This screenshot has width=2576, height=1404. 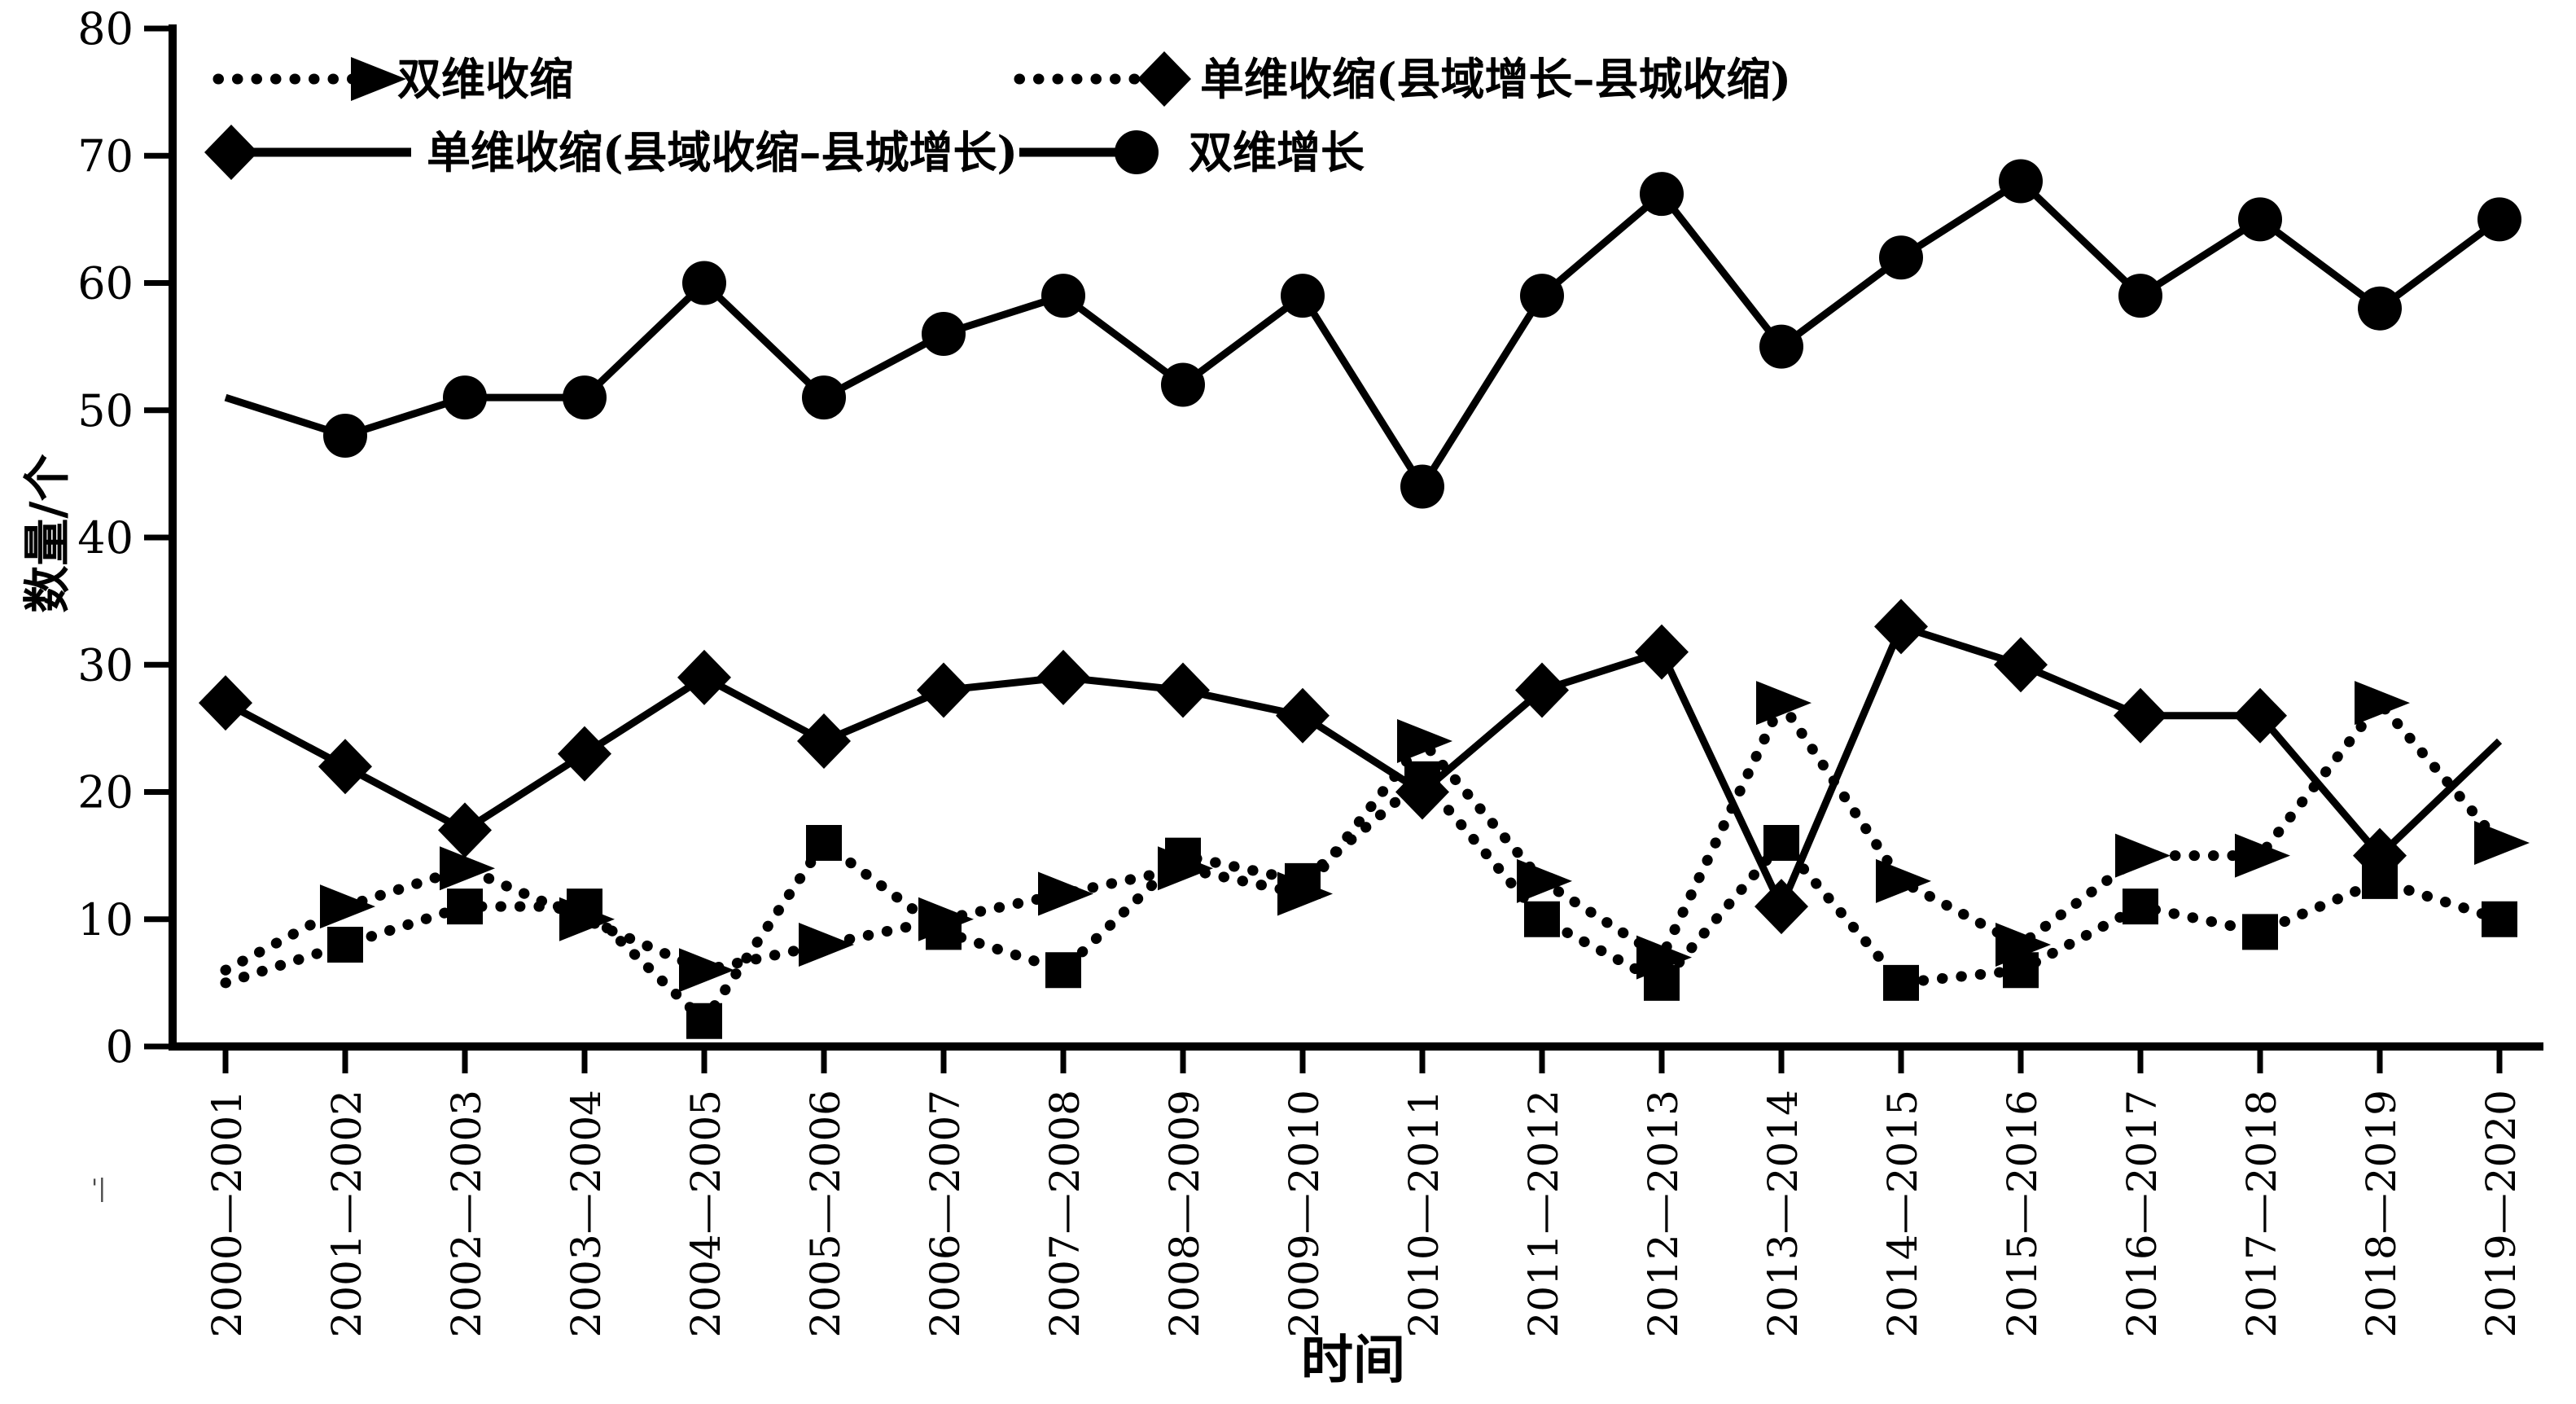 I want to click on legend-item-0: 双维收缩, so click(x=392, y=79).